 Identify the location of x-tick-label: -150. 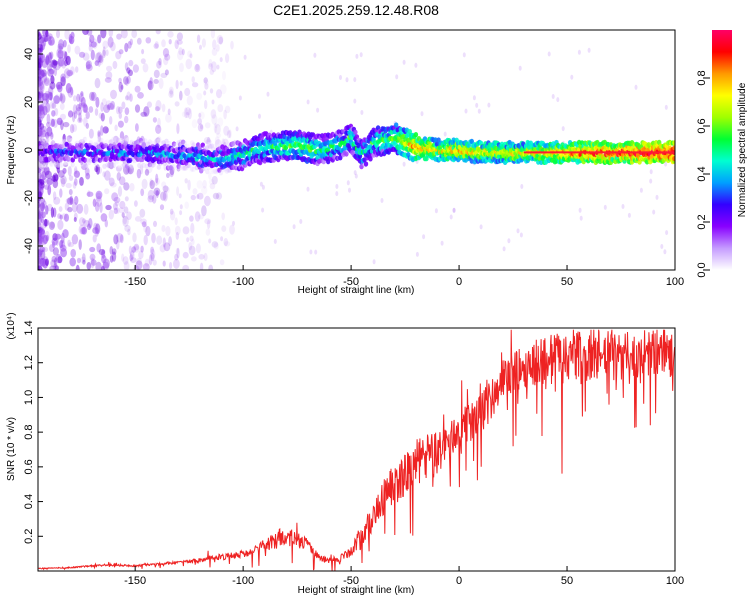
(135, 282).